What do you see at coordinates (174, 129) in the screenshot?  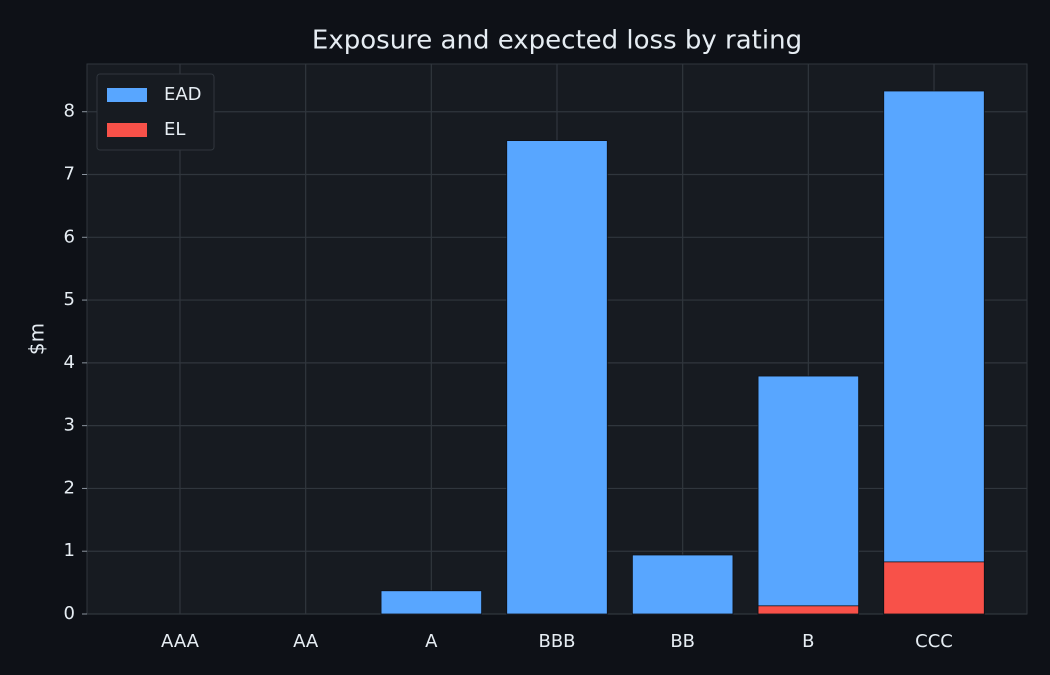 I see `legend-label: EL` at bounding box center [174, 129].